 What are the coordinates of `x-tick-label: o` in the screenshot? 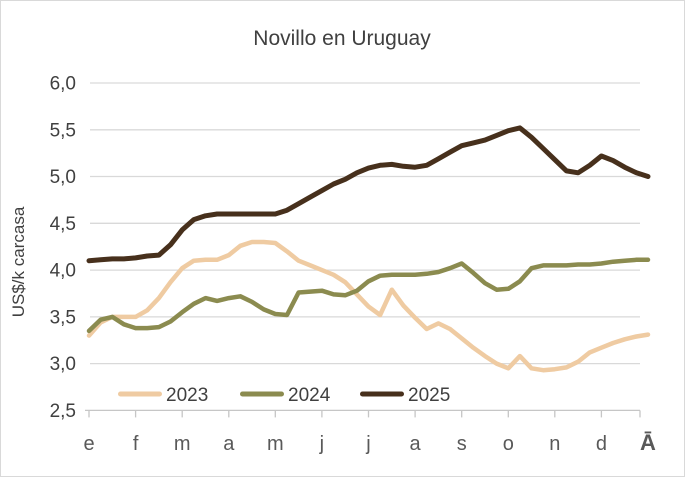 It's located at (508, 444).